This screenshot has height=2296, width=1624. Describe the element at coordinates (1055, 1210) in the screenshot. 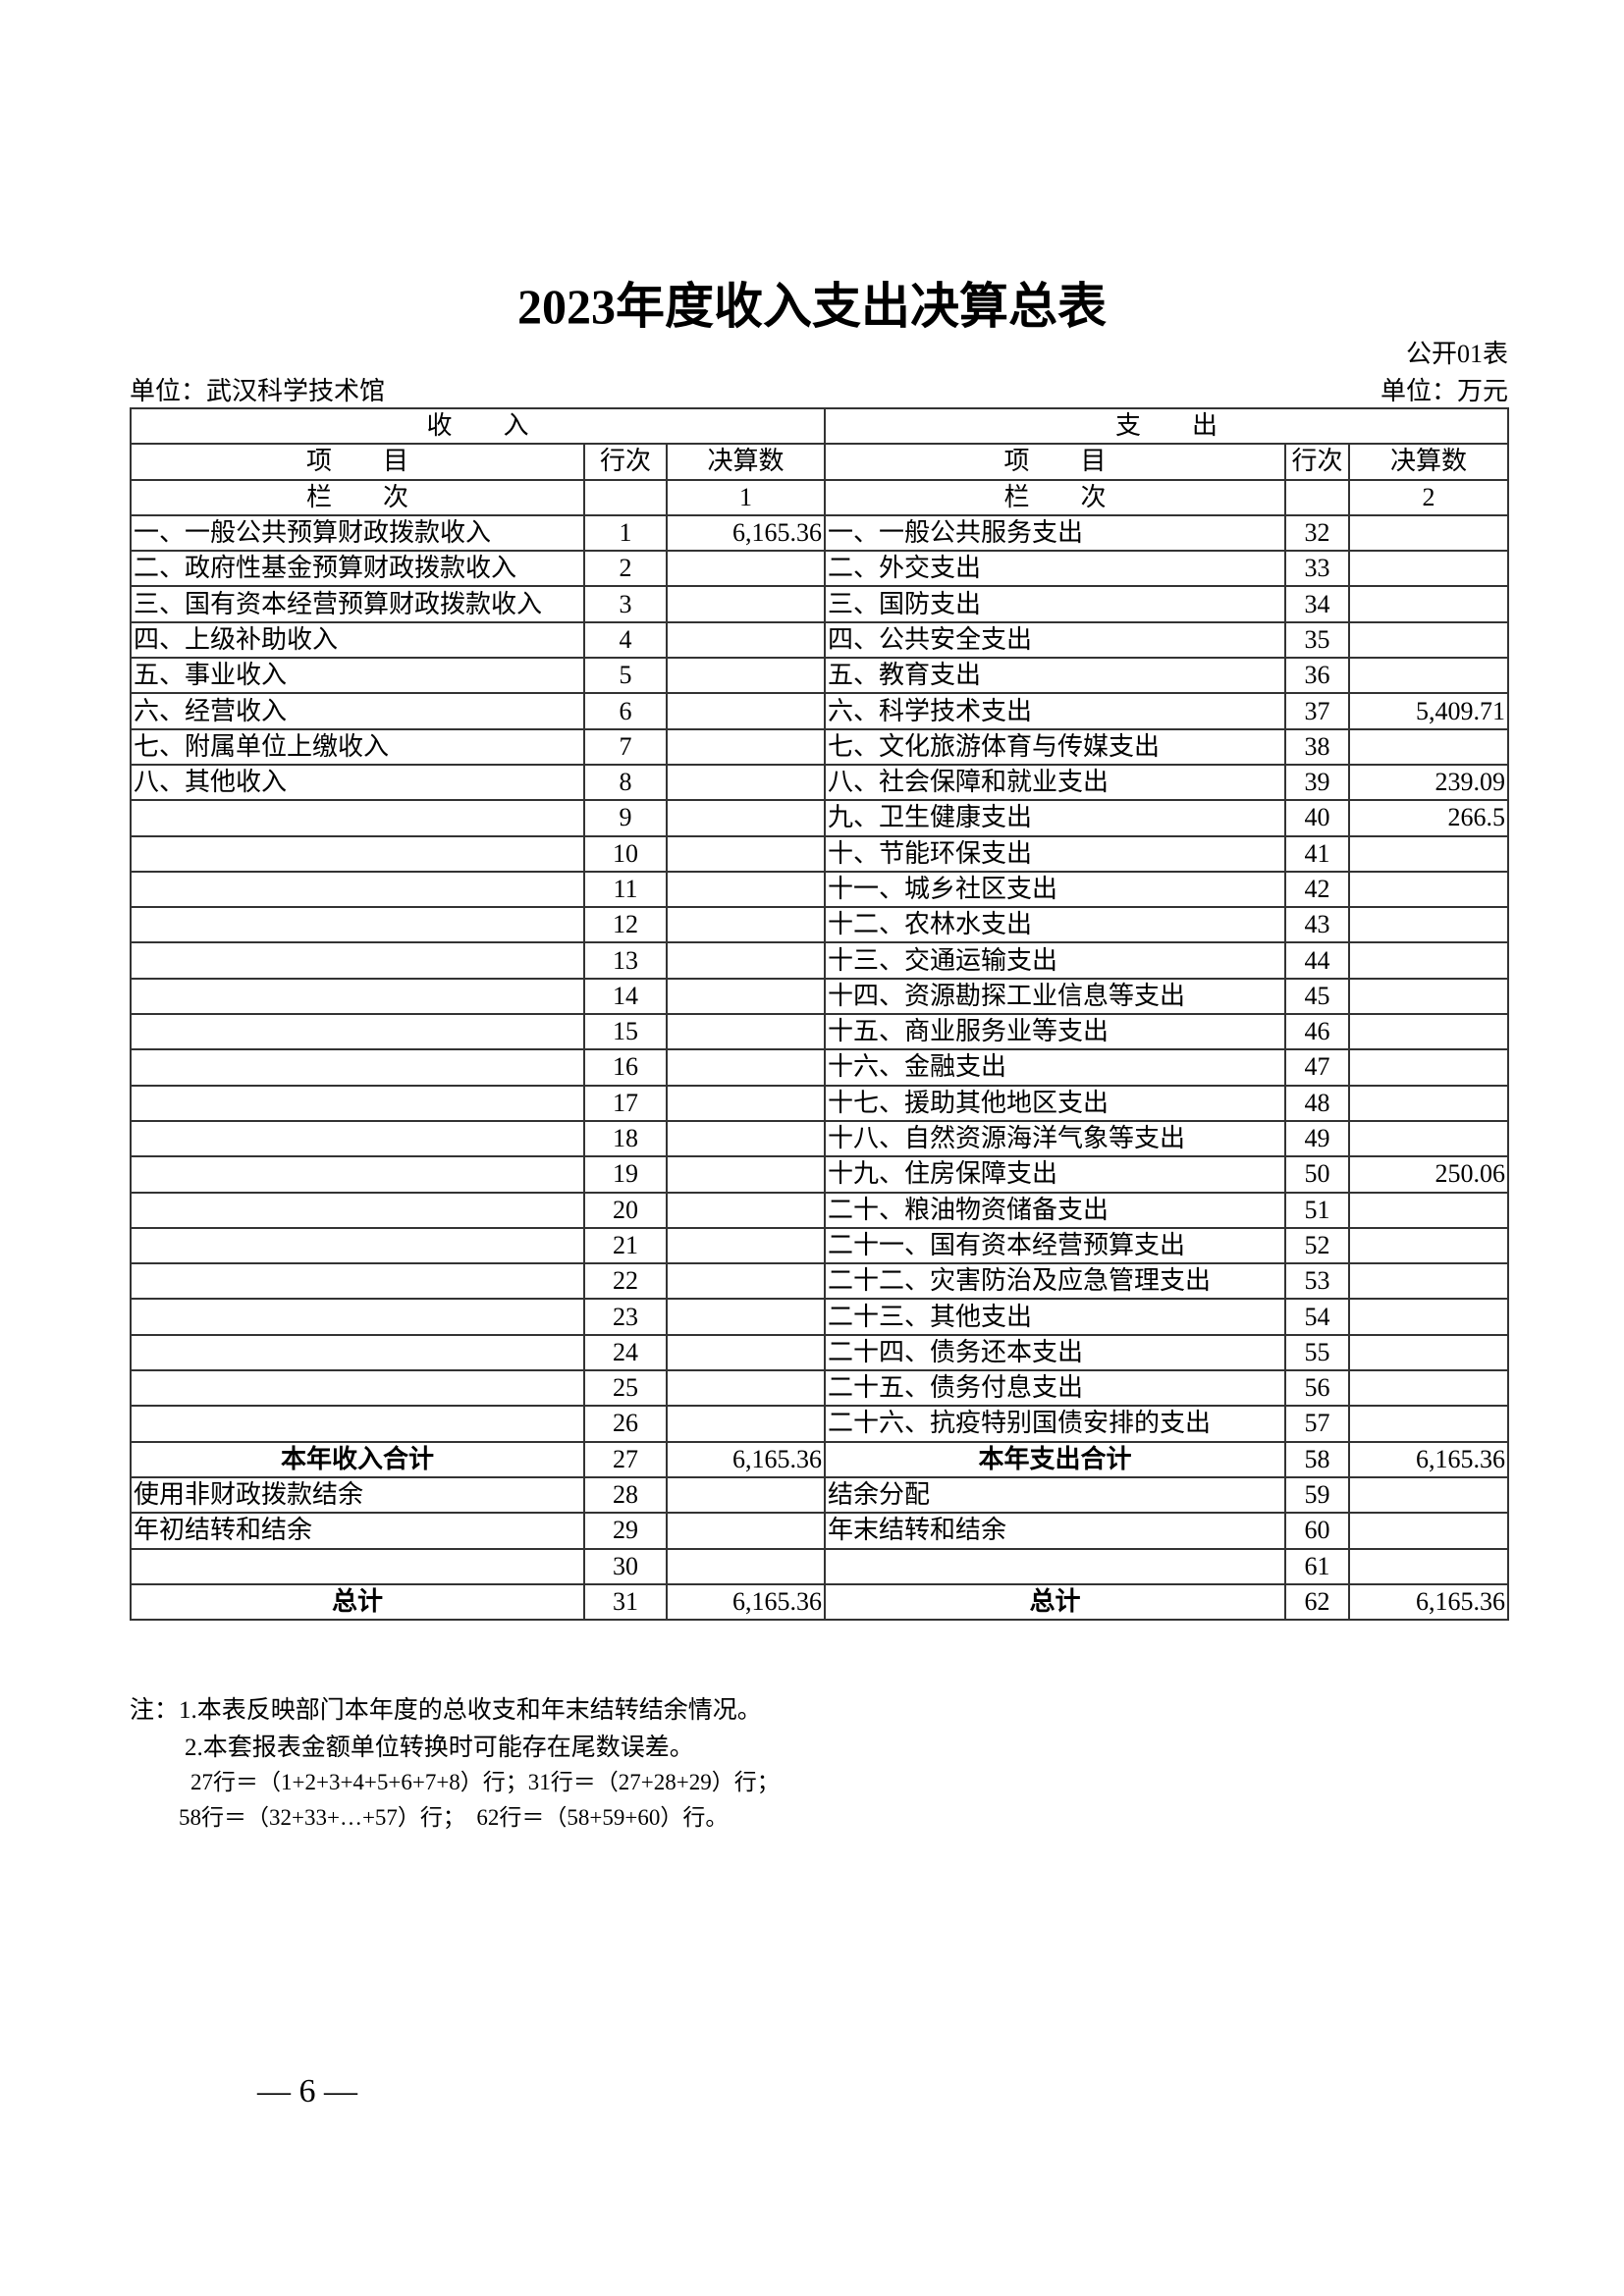

I see `expense-item: 二十、粮油物资储备支出` at that location.